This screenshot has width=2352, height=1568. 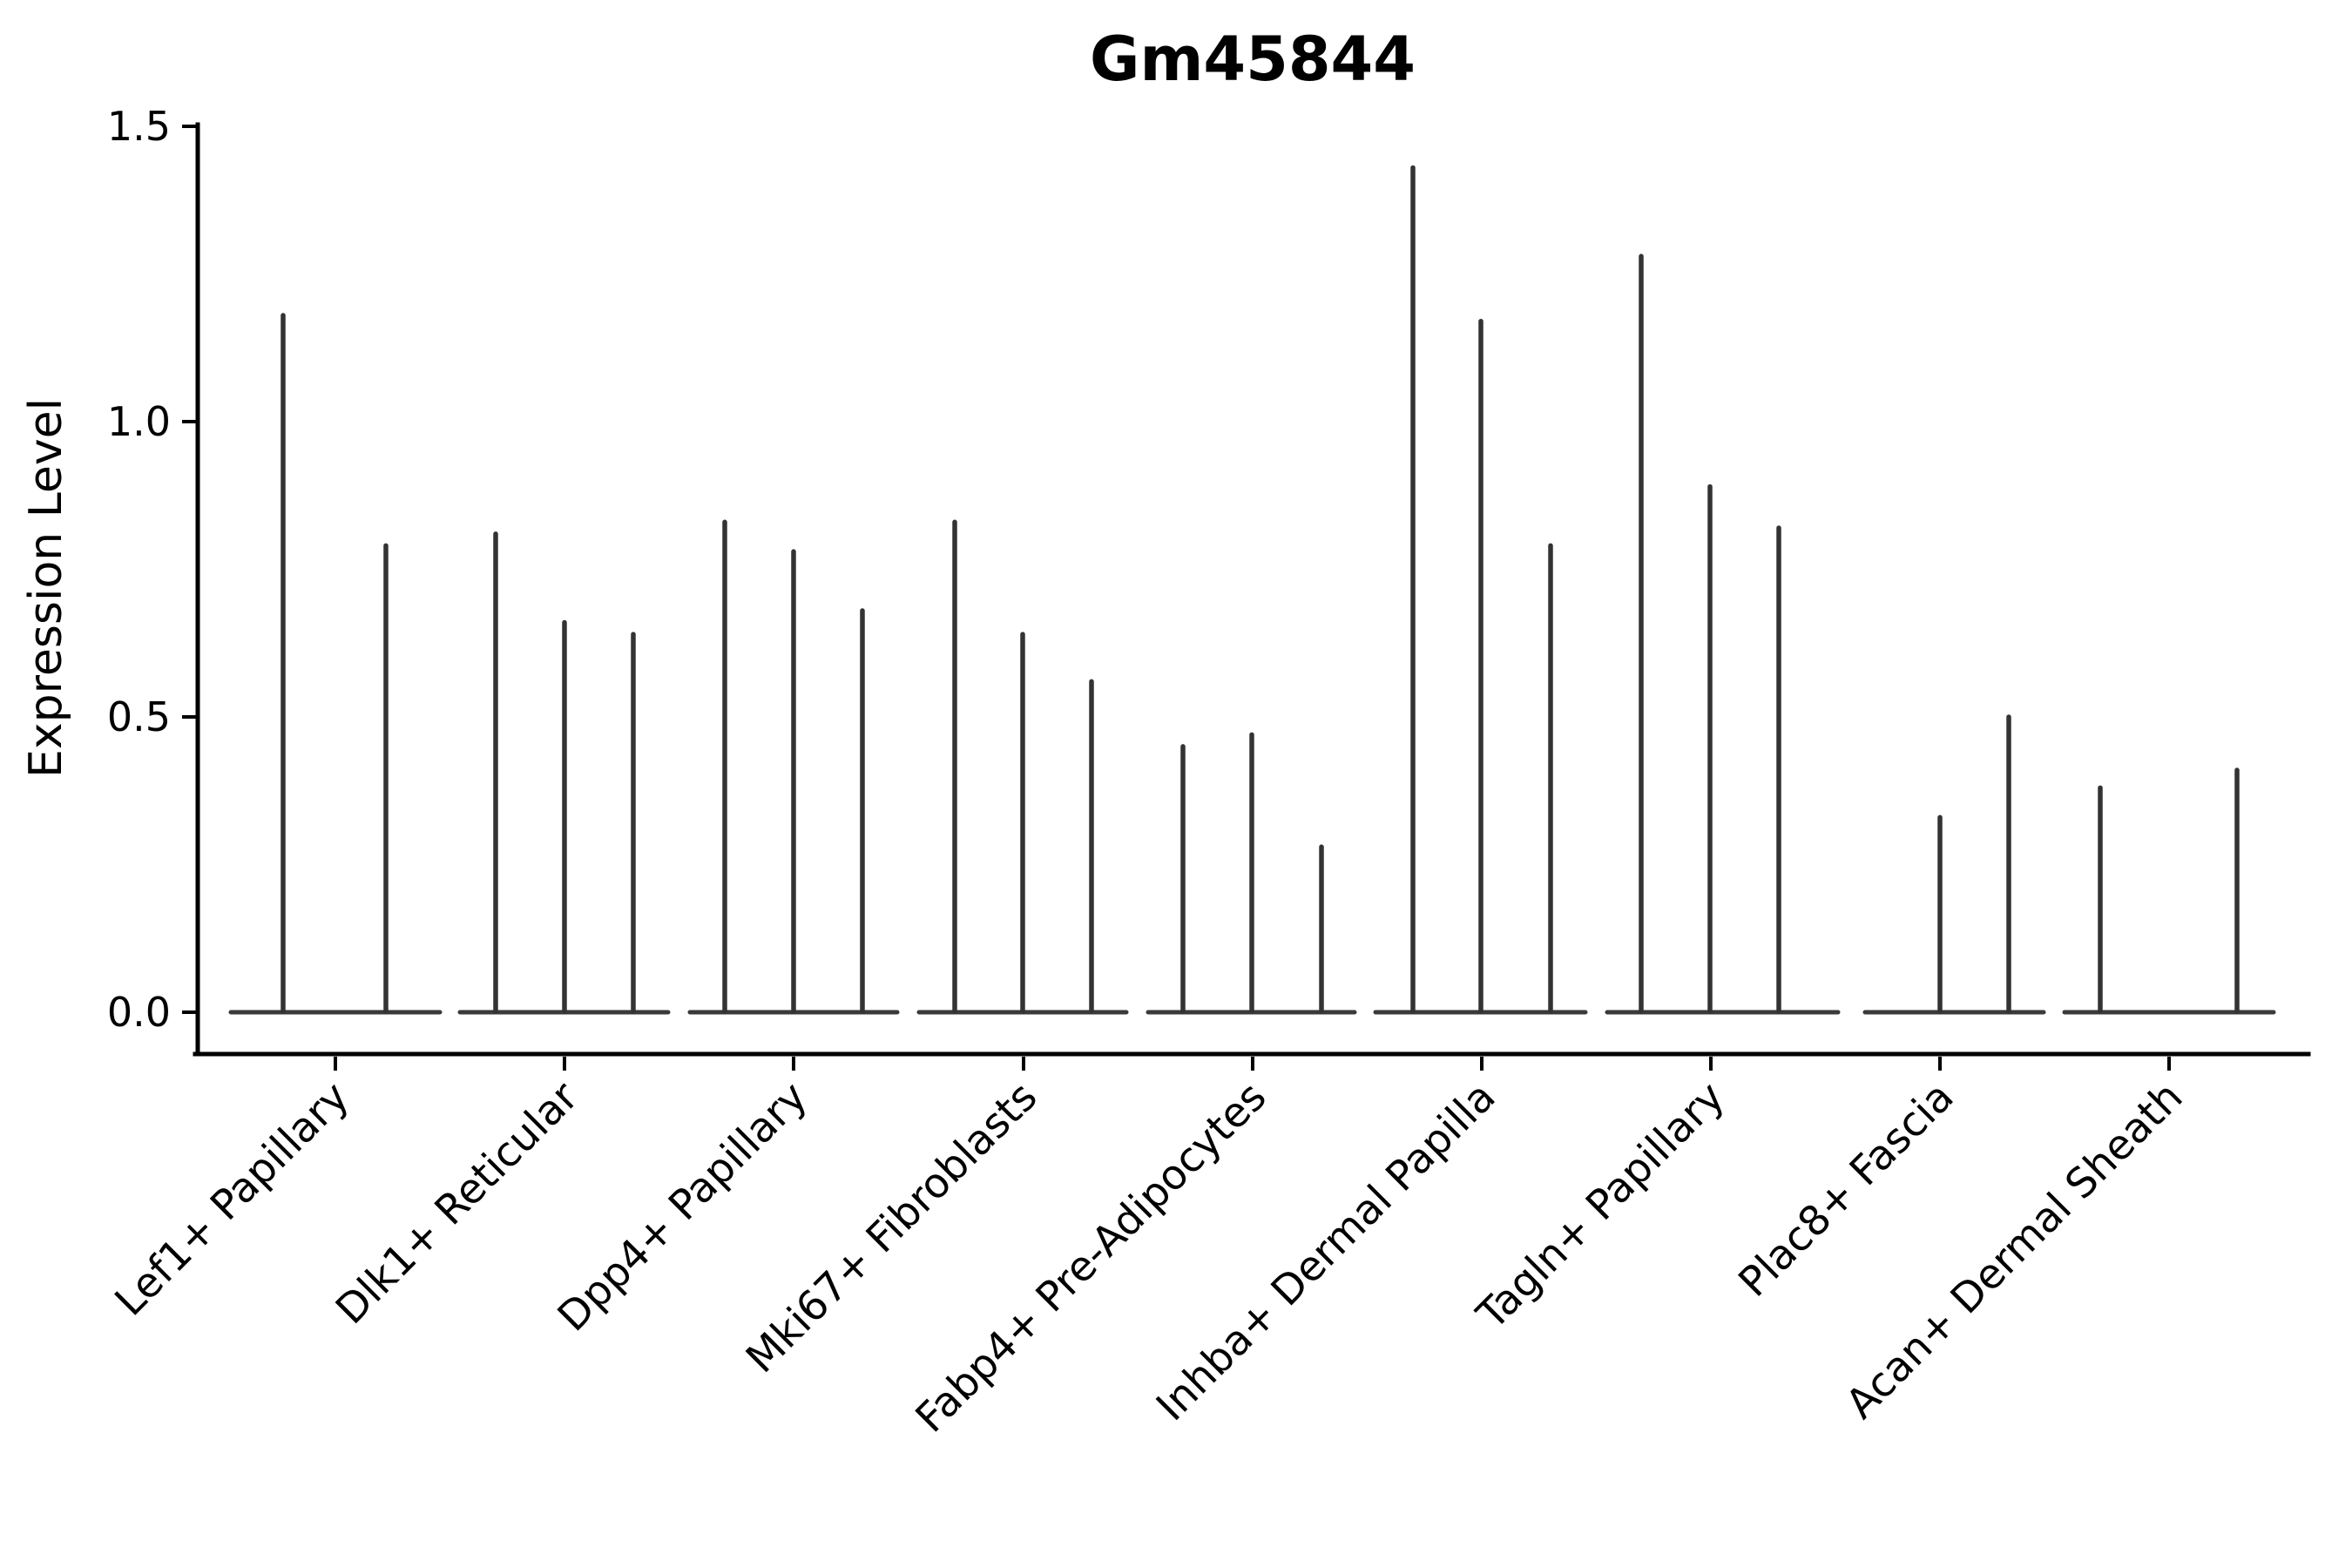 I want to click on y-axis-label: Expression Level, so click(x=46, y=588).